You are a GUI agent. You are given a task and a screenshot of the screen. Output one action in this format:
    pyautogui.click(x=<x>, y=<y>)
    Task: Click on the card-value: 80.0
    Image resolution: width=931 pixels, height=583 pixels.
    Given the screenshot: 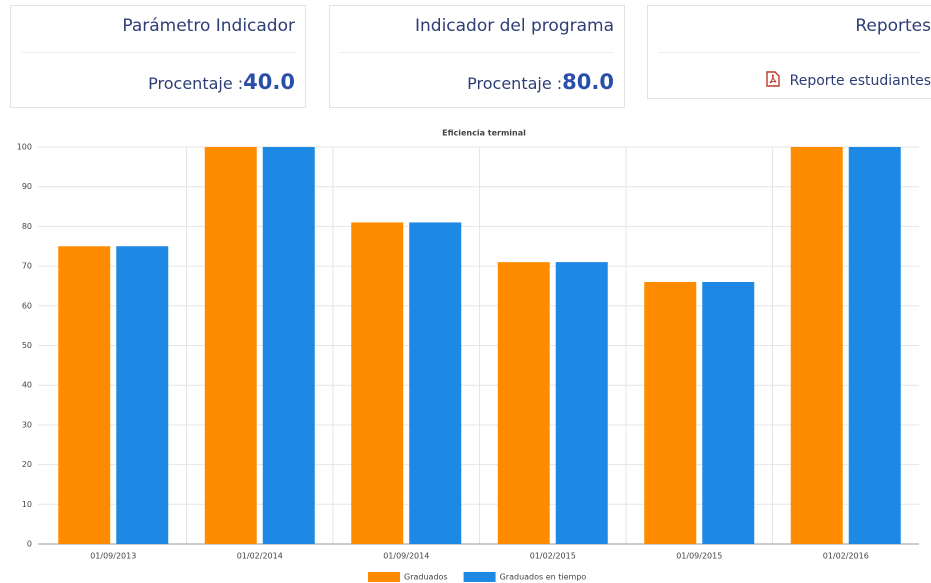 What is the action you would take?
    pyautogui.click(x=588, y=82)
    